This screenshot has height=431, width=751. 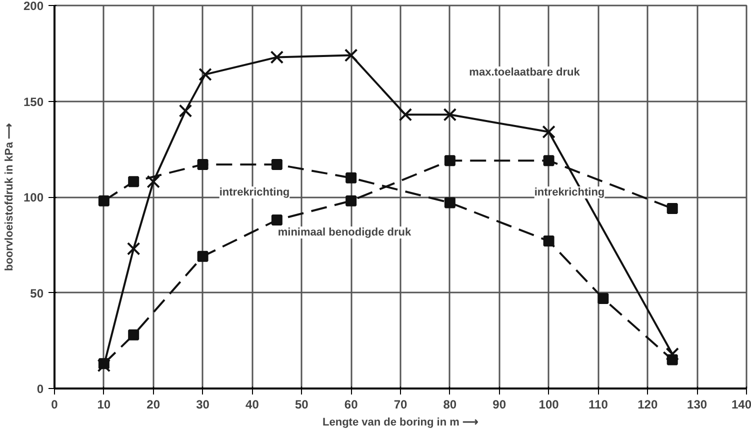 I want to click on y-tick-label: 50, so click(x=37, y=293).